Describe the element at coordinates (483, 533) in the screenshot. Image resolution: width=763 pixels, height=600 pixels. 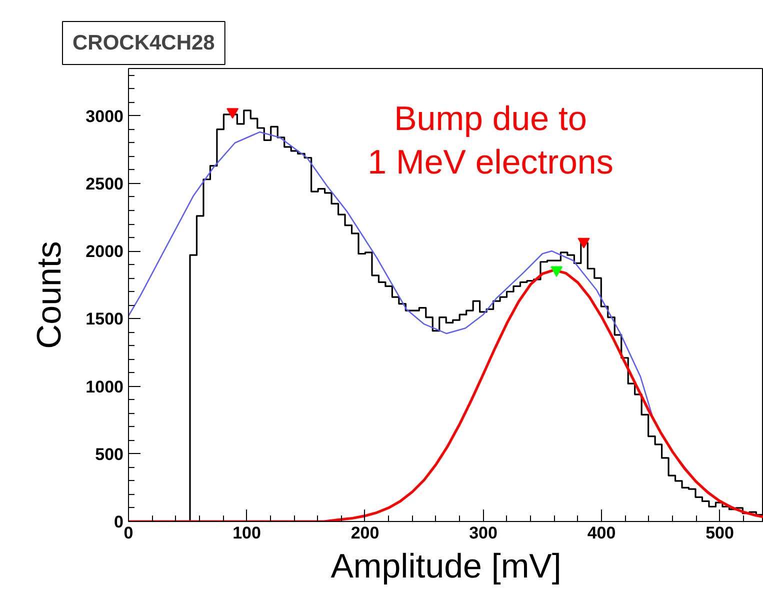
I see `x-tick-label: 300` at that location.